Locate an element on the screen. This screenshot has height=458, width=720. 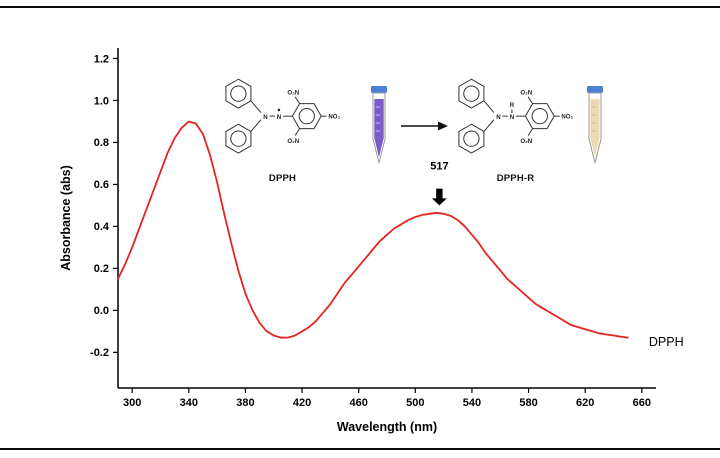
x-tick-label: 300 is located at coordinates (132, 403).